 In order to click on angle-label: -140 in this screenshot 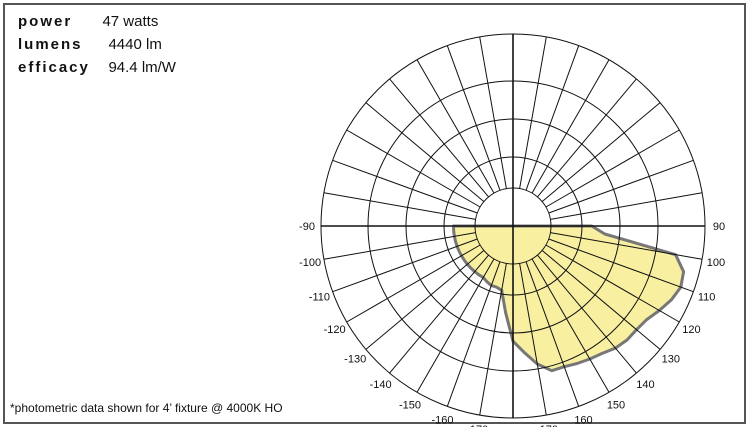, I will do `click(381, 385)`.